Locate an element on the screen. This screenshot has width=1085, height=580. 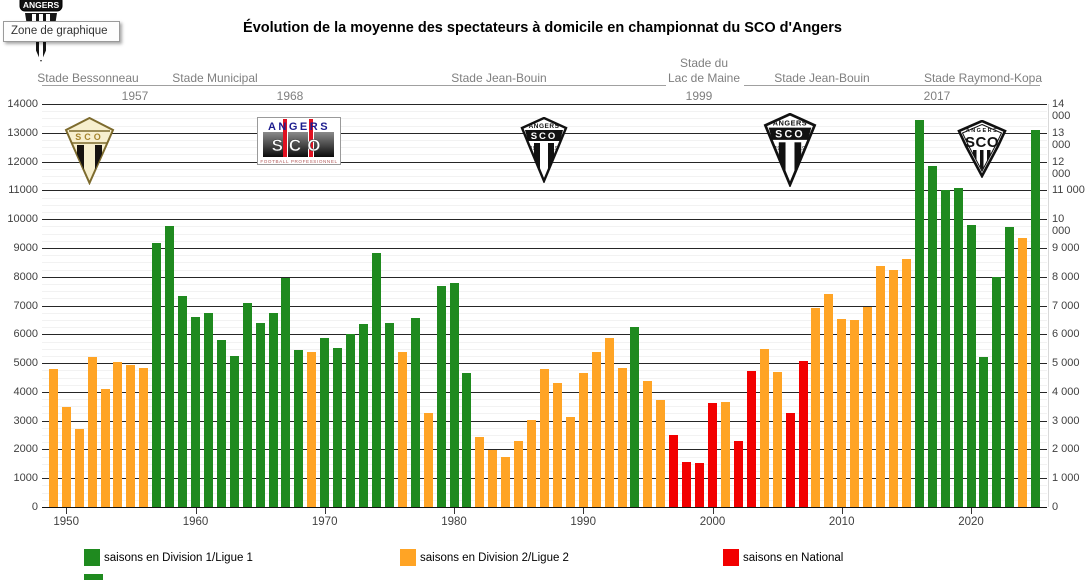
logo3-founded-left: 19 is located at coordinates (533, 149).